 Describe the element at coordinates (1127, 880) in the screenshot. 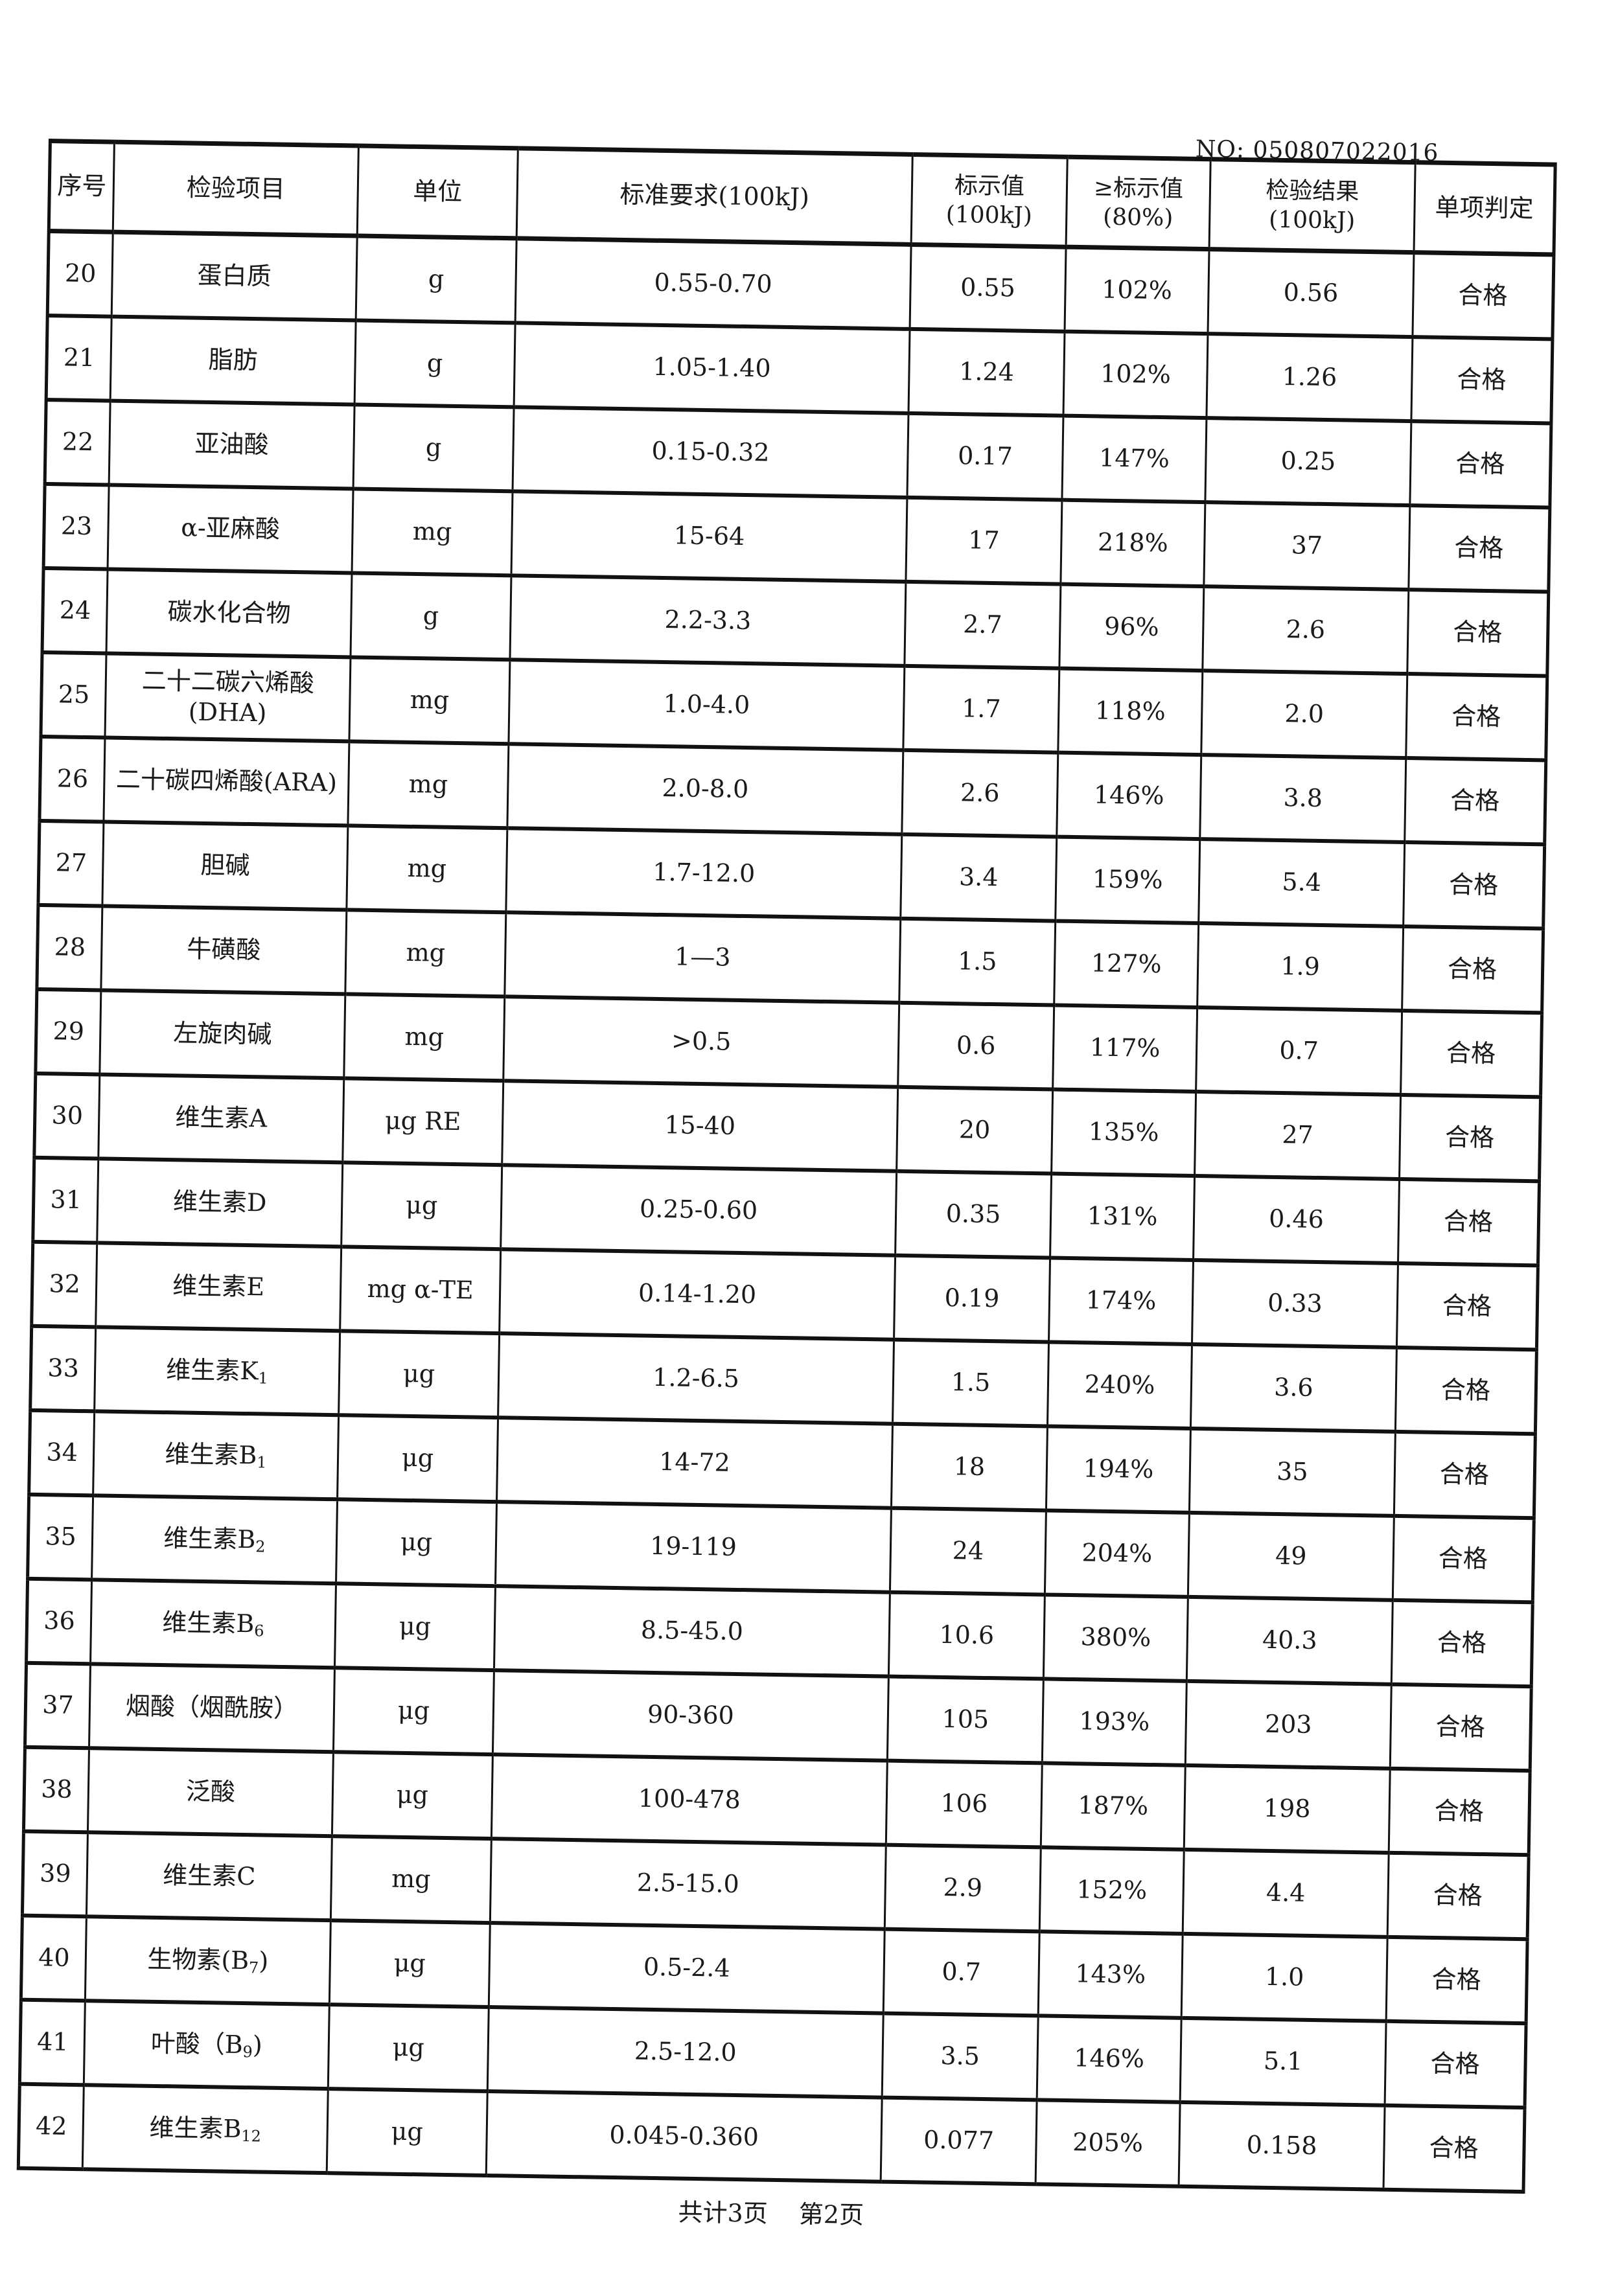

I see `percent-of-label: 159%` at that location.